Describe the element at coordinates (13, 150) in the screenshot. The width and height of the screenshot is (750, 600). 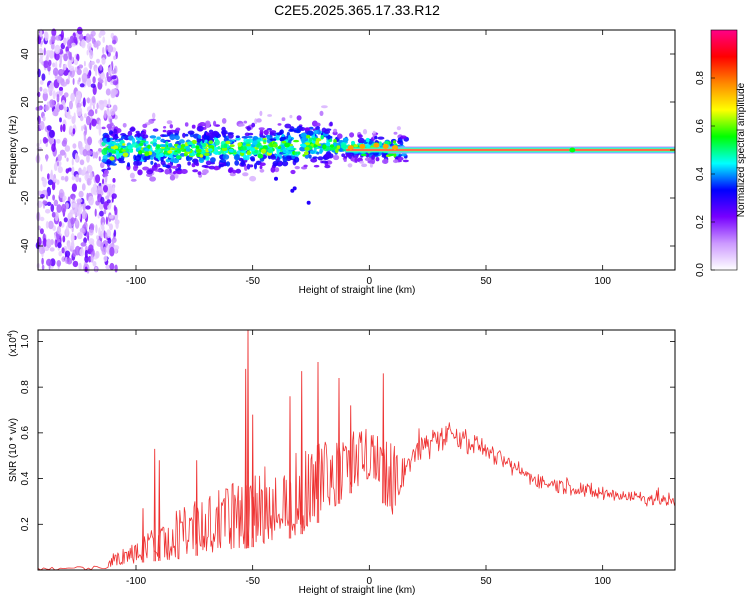
I see `spectrogram-y-label: Frequency (Hz)` at that location.